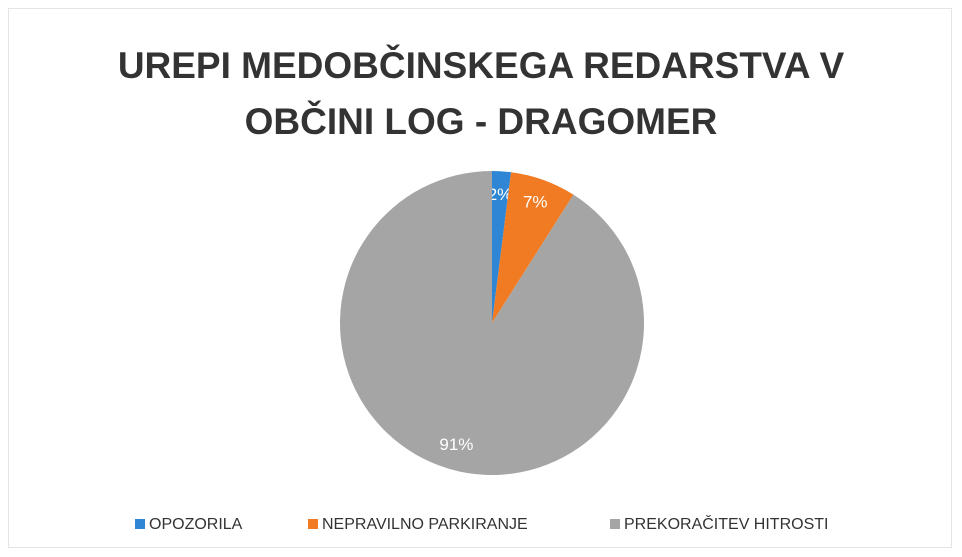 The image size is (962, 557). What do you see at coordinates (456, 444) in the screenshot?
I see `data-label: 91%` at bounding box center [456, 444].